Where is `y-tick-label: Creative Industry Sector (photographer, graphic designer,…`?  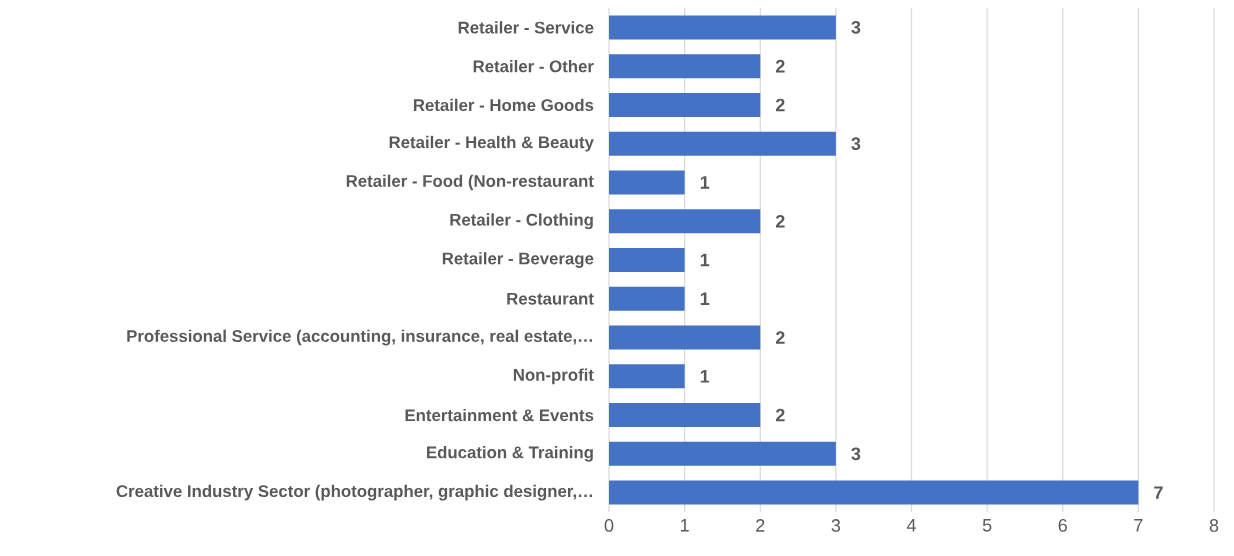
y-tick-label: Creative Industry Sector (photographer, graphic designer,… is located at coordinates (354, 492).